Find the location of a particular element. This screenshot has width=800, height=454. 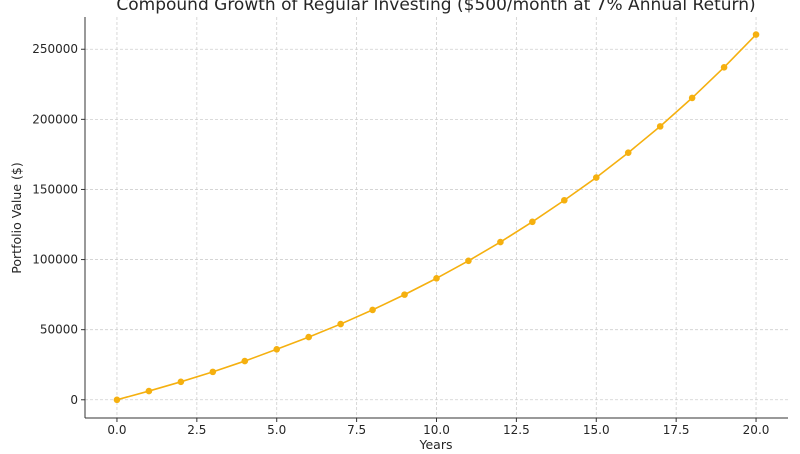

x-tick-label: 12.5 is located at coordinates (516, 430).